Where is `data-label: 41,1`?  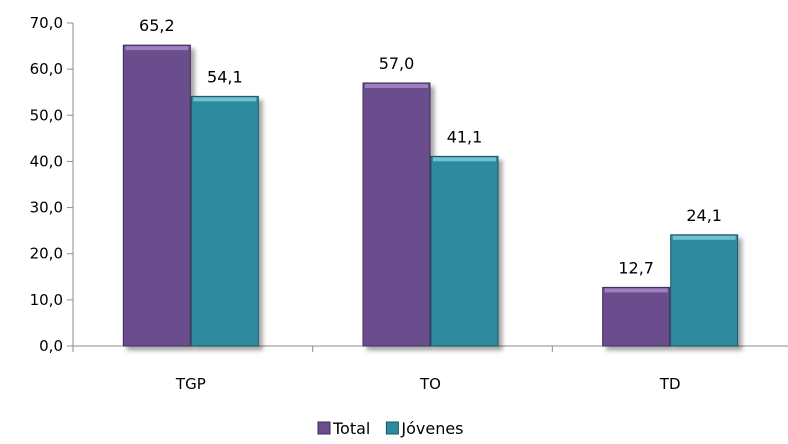 data-label: 41,1 is located at coordinates (465, 136).